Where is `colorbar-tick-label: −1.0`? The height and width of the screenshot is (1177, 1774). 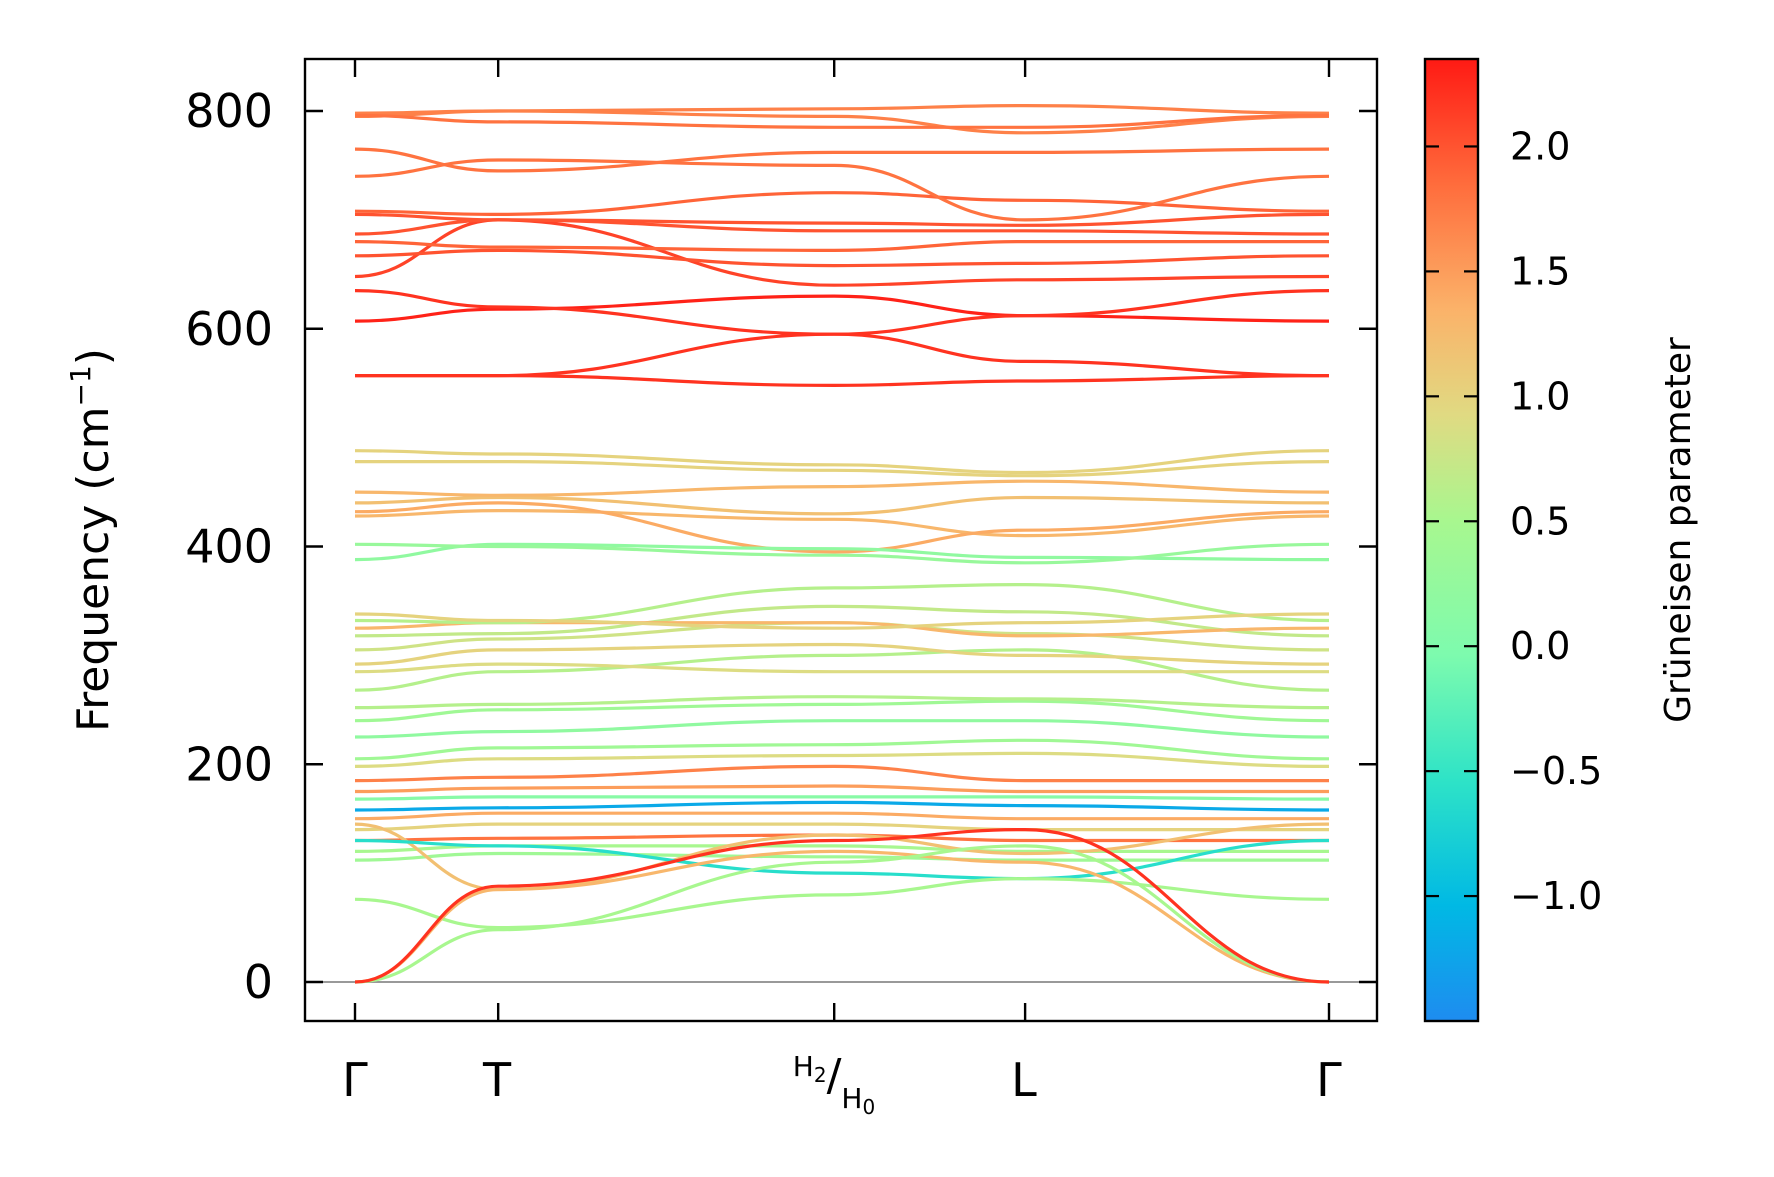
colorbar-tick-label: −1.0 is located at coordinates (1556, 896).